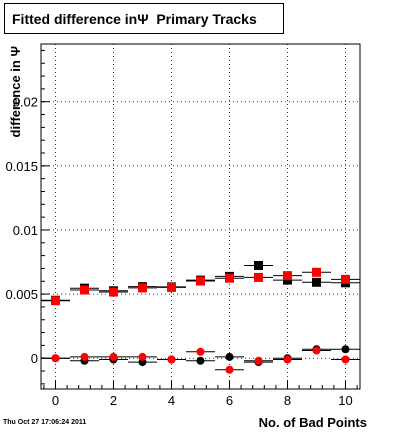 This screenshot has height=433, width=400. Describe the element at coordinates (313, 422) in the screenshot. I see `x-axis-label: No. of Bad Points` at that location.